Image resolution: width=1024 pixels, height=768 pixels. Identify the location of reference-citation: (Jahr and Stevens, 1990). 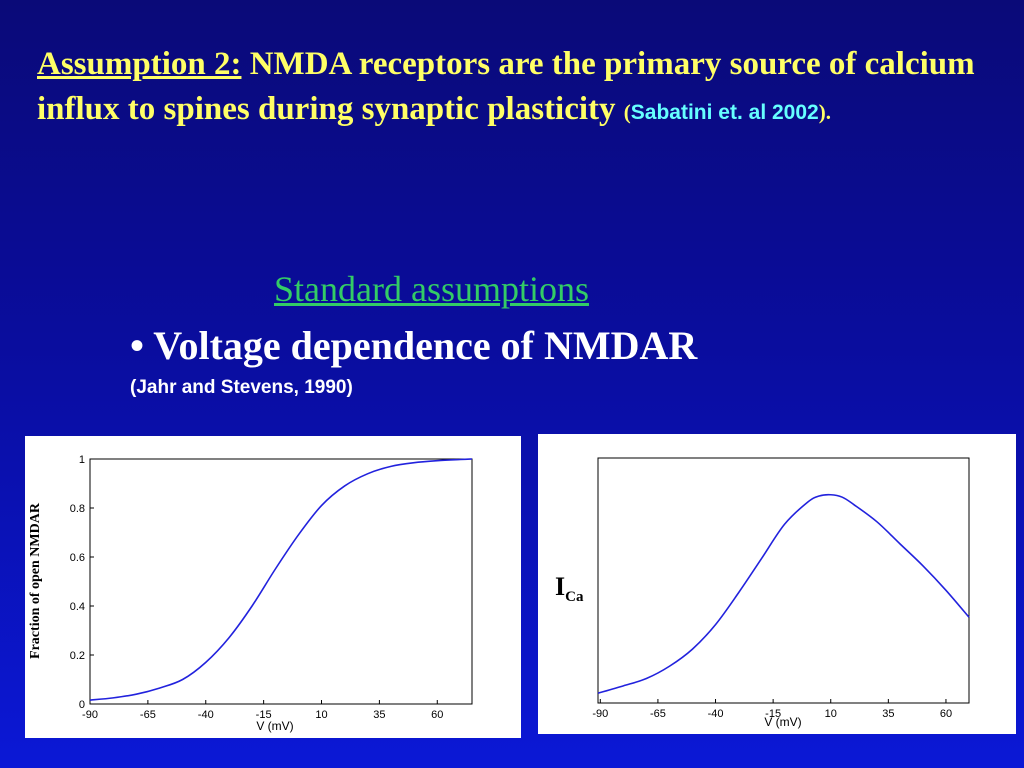
(241, 387).